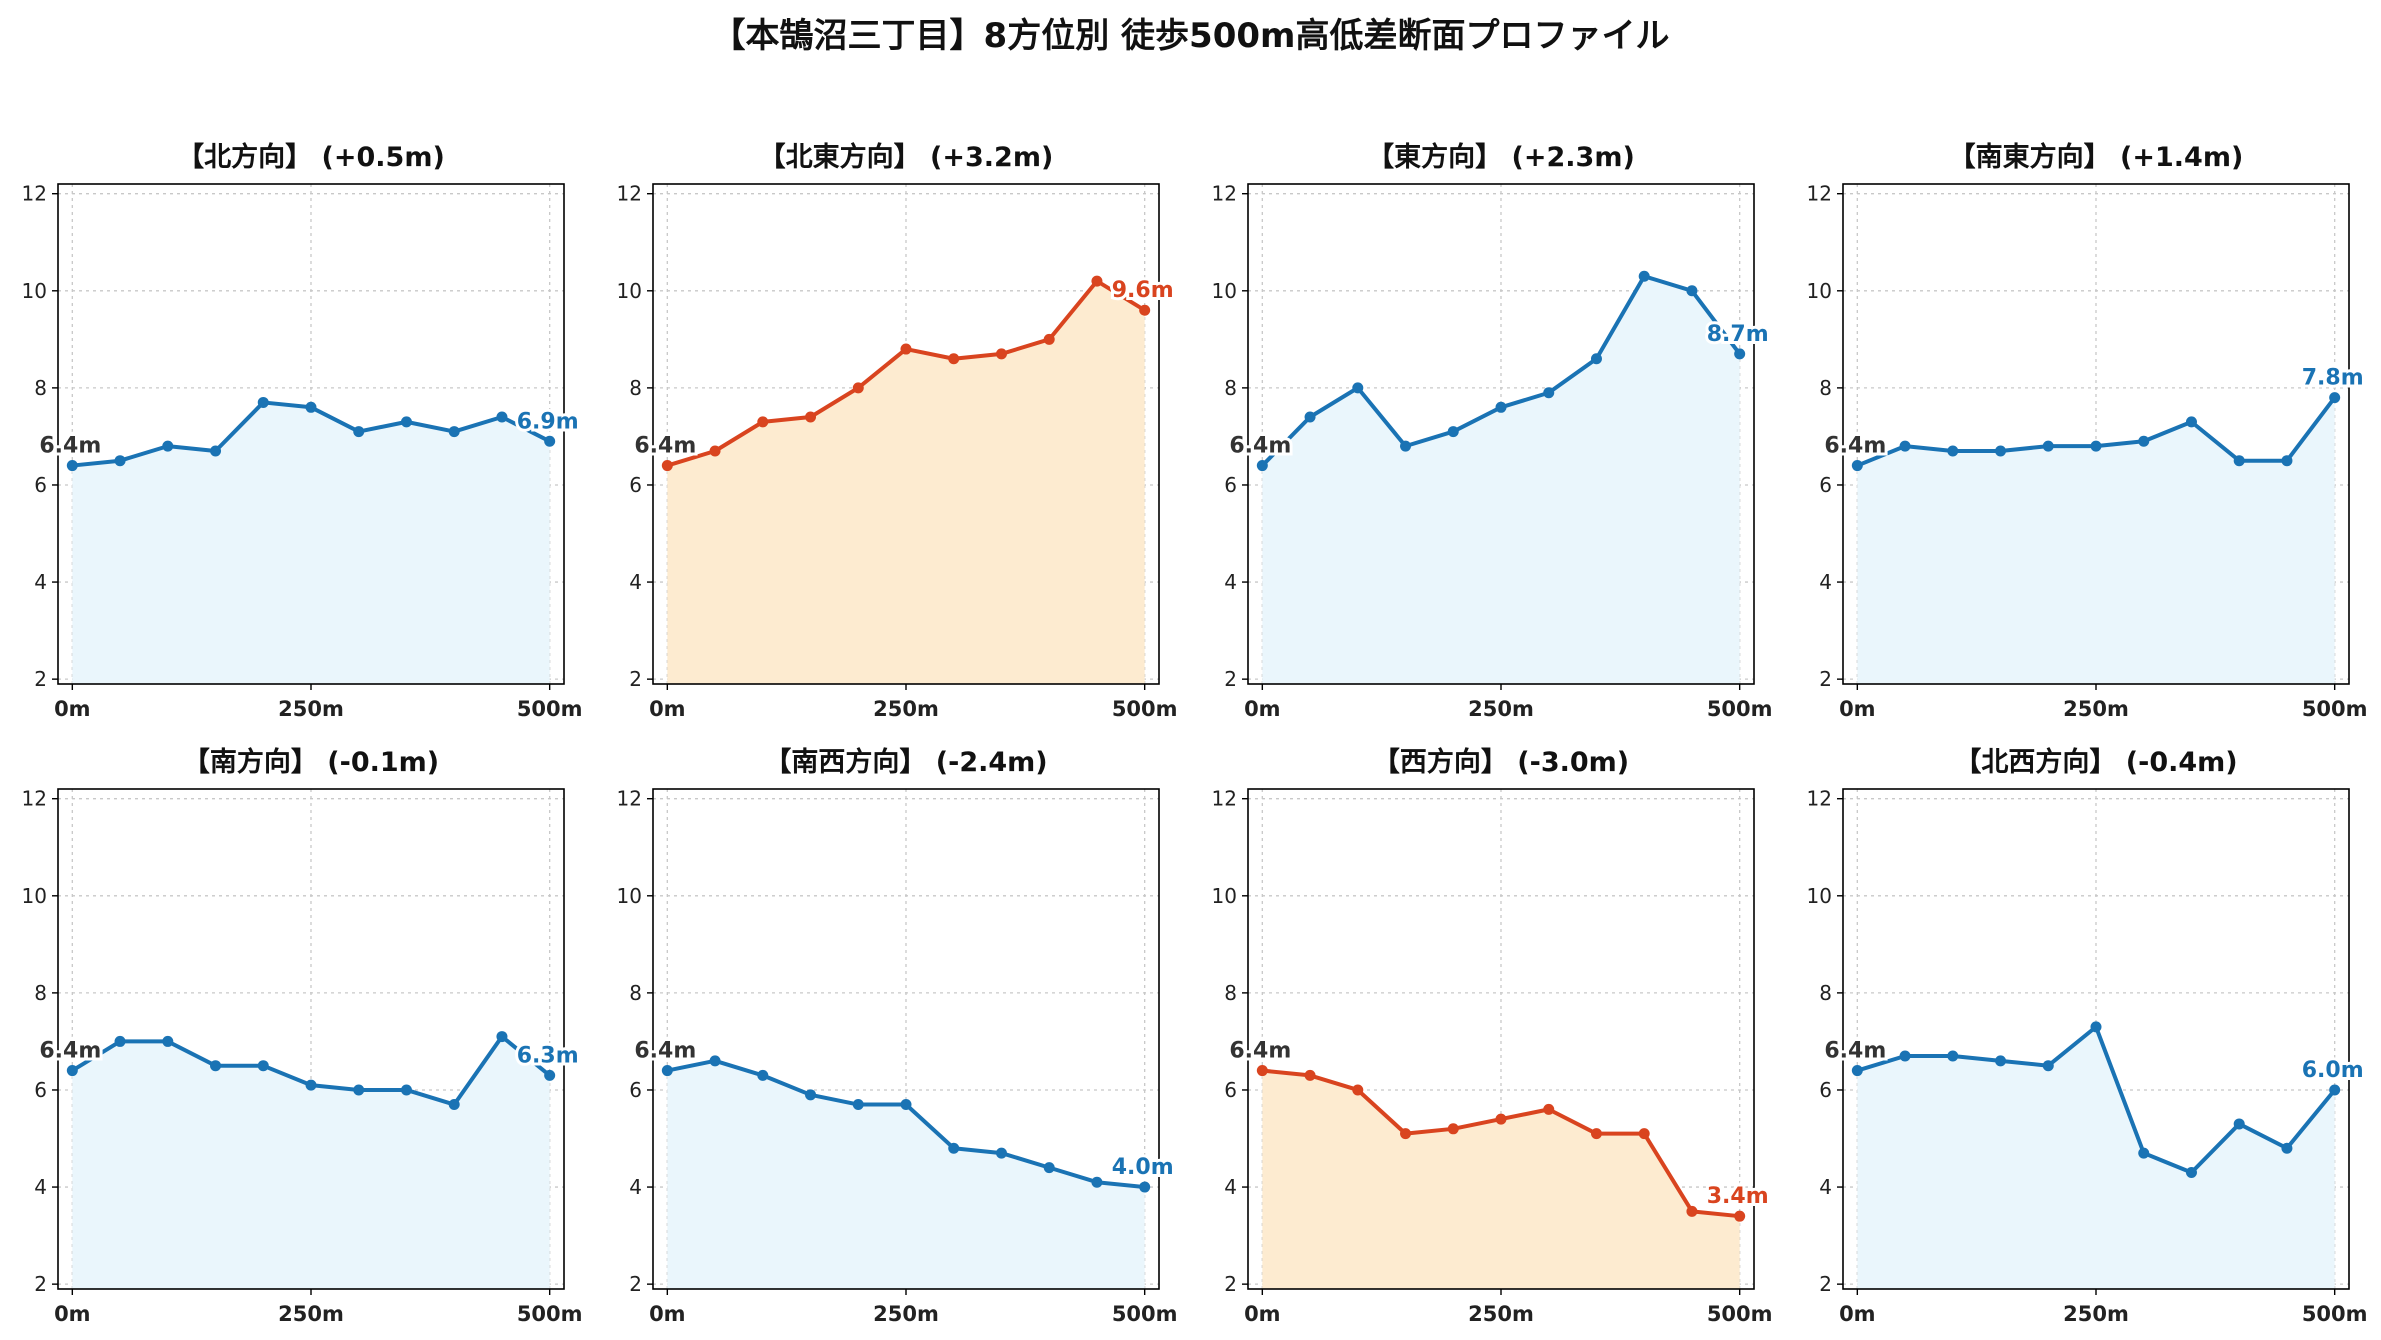  I want to click on profile-panel-1: 0m 250m 500m 2 4 6 8 10 12 【北東方向】 (+3.2m) 6.4m 9.6m, so click(897, 431).